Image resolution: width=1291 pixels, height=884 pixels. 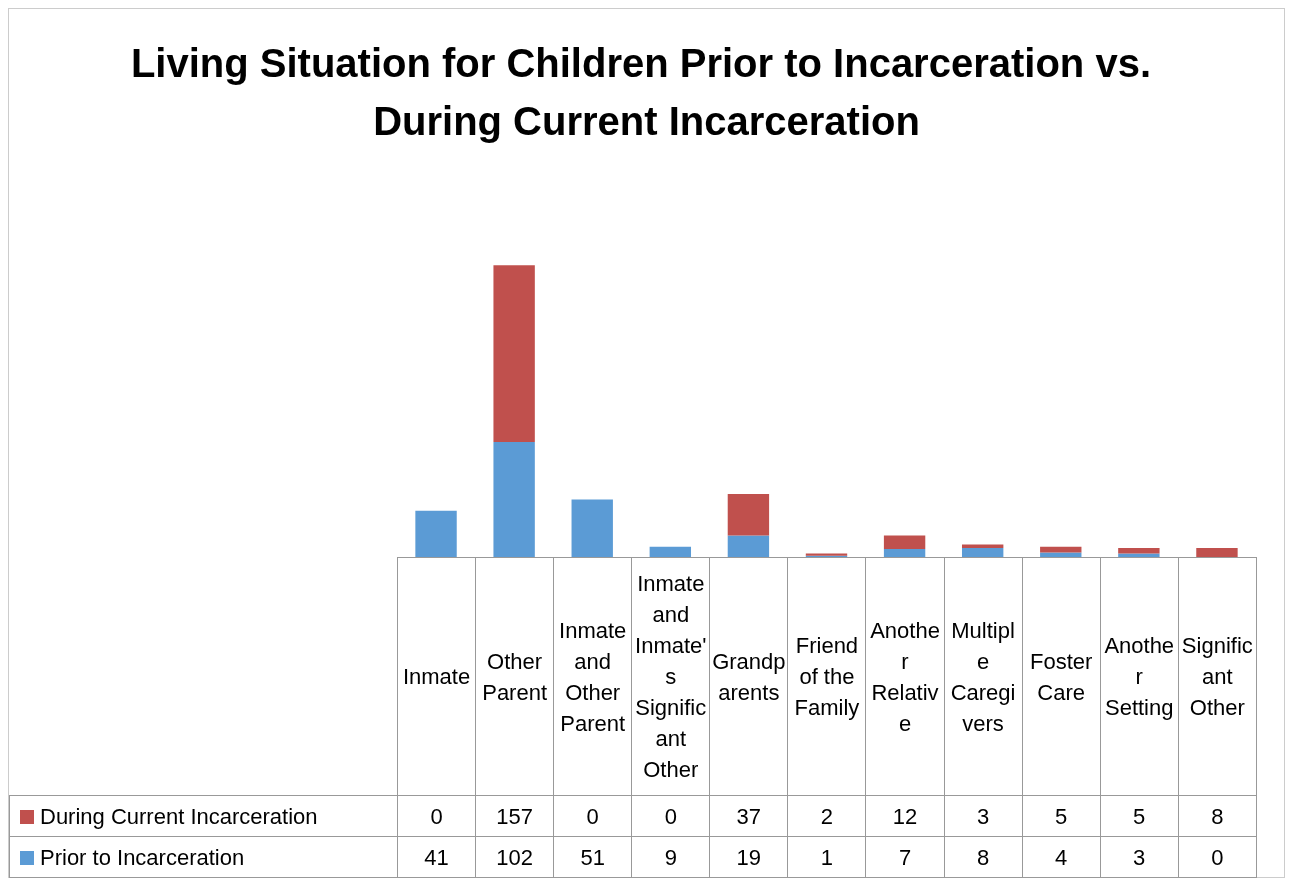 What do you see at coordinates (905, 676) in the screenshot?
I see `x-tick-label: Another Relative` at bounding box center [905, 676].